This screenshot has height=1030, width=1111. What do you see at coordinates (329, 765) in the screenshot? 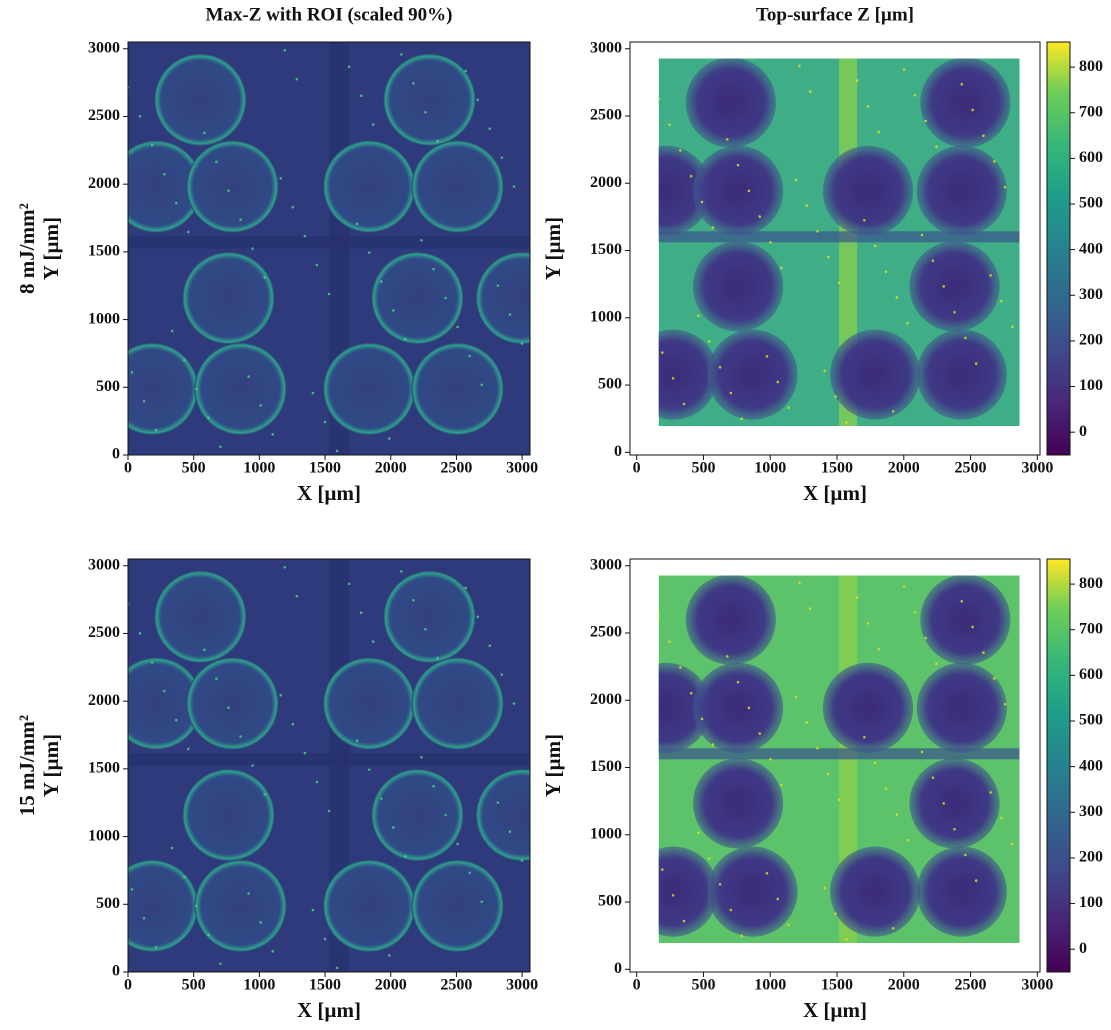
I see `axes-frame` at bounding box center [329, 765].